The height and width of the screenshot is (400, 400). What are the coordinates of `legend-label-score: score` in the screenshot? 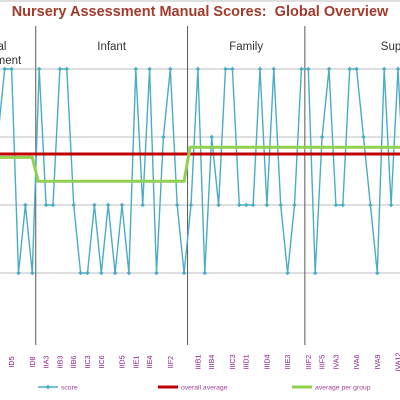 It's located at (69, 388).